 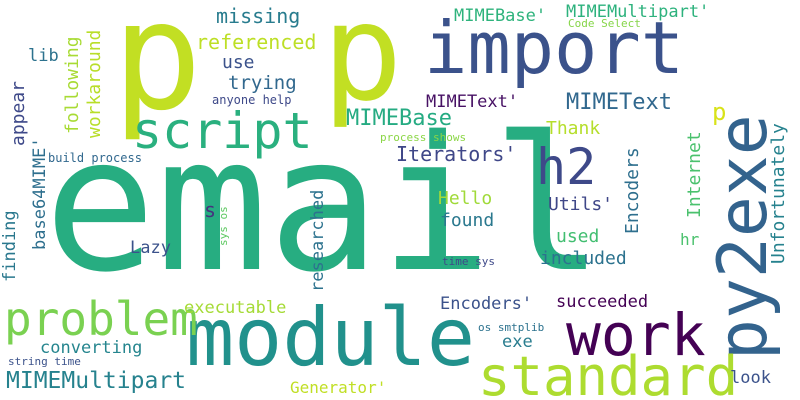 What do you see at coordinates (636, 335) in the screenshot?
I see `word-work: work` at bounding box center [636, 335].